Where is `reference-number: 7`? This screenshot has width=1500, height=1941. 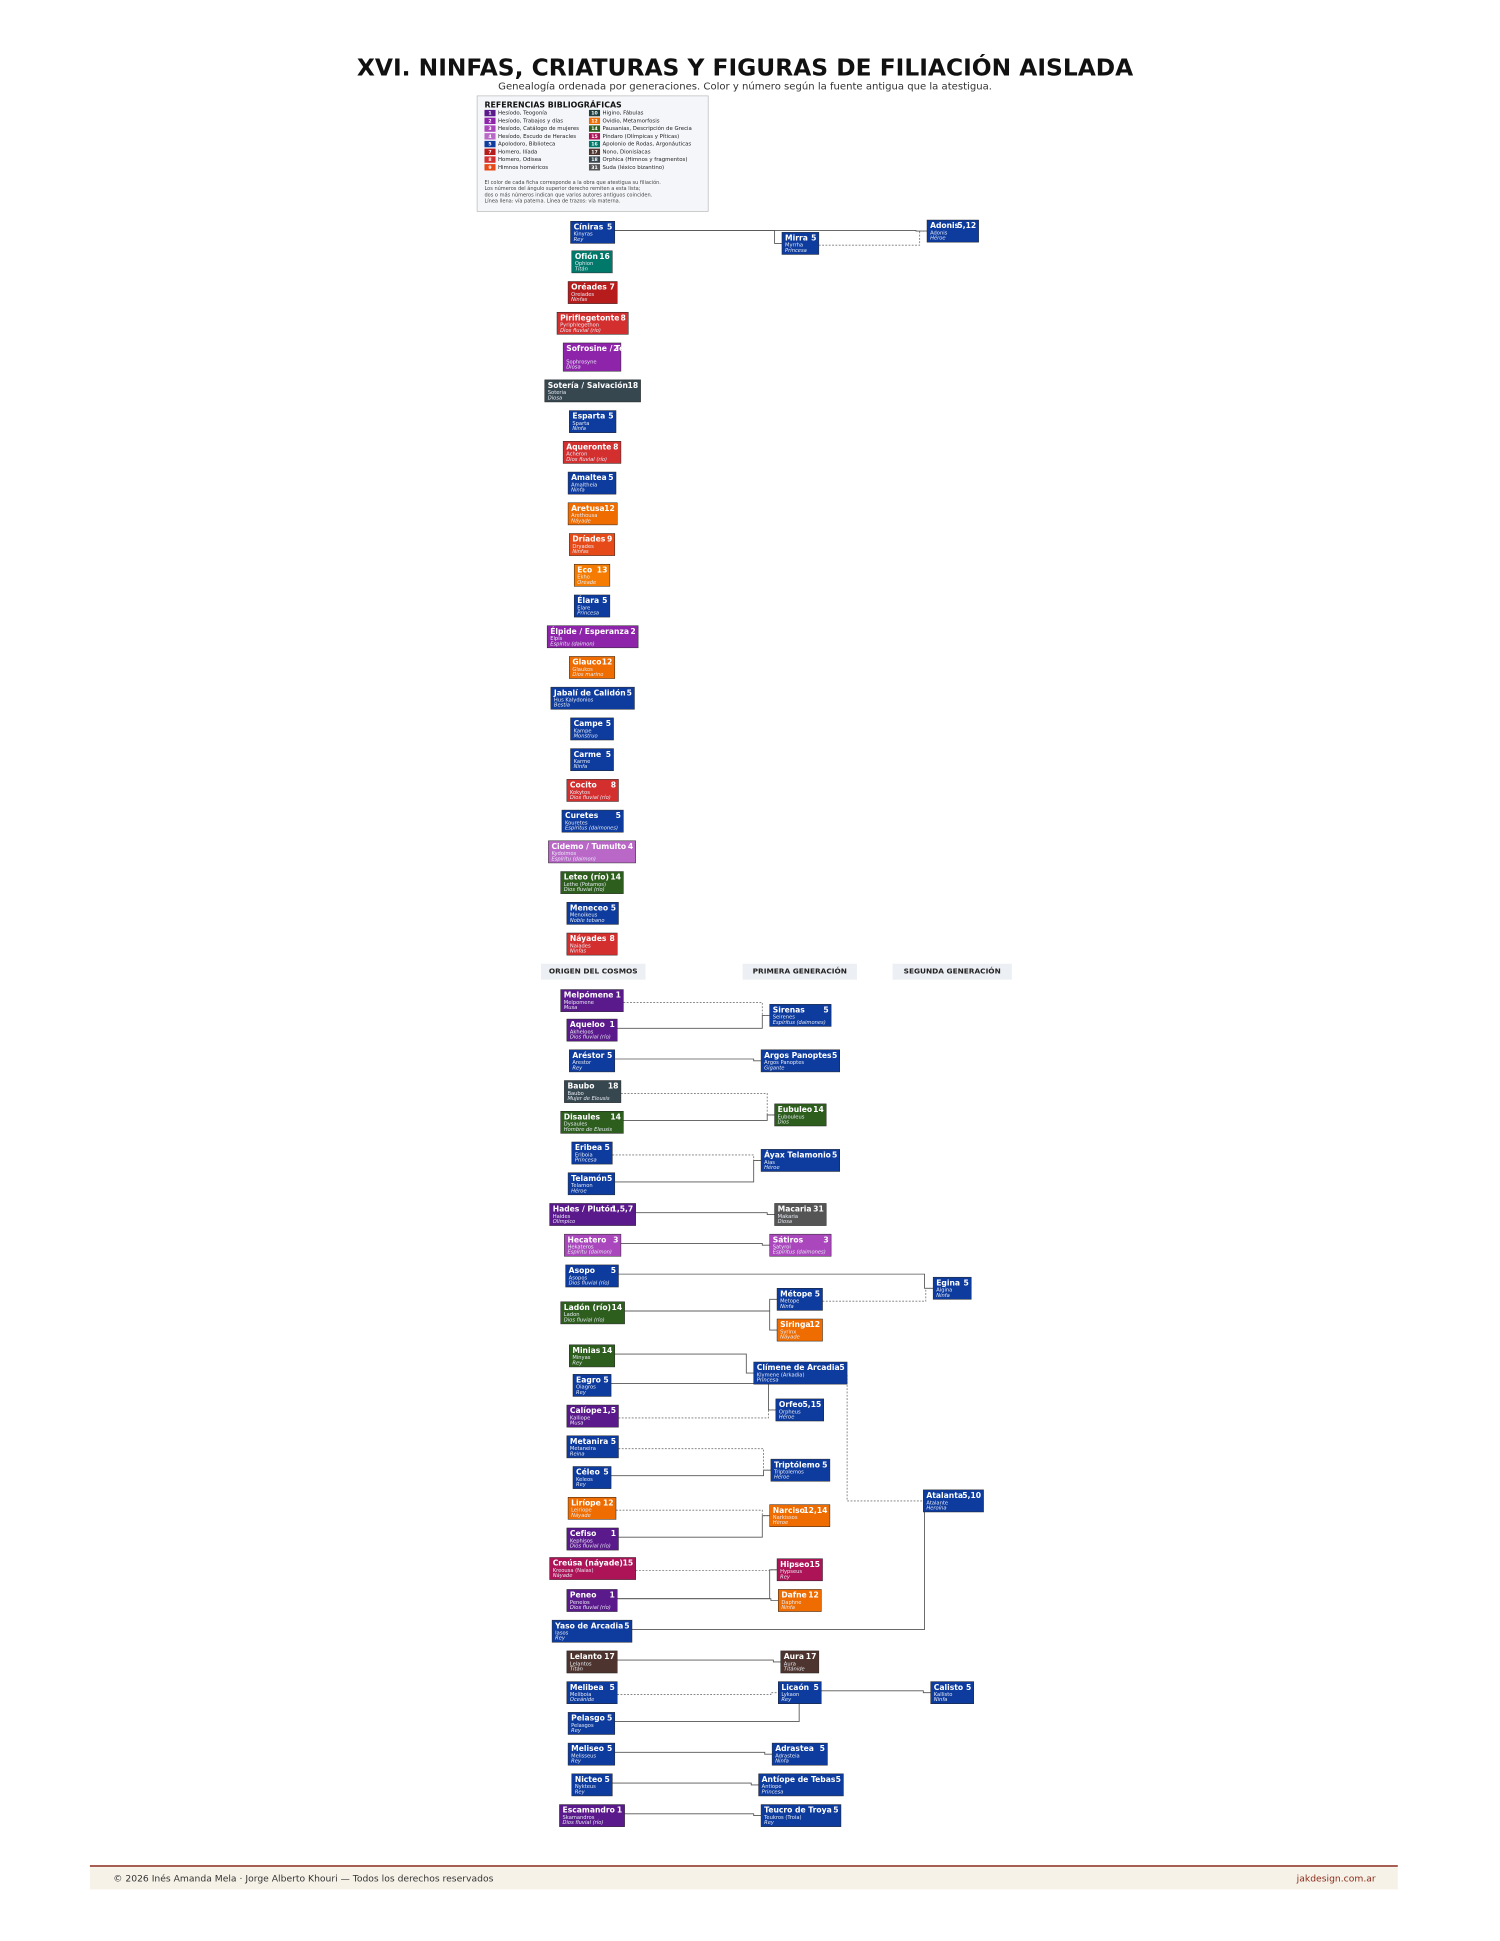 reference-number: 7 is located at coordinates (489, 152).